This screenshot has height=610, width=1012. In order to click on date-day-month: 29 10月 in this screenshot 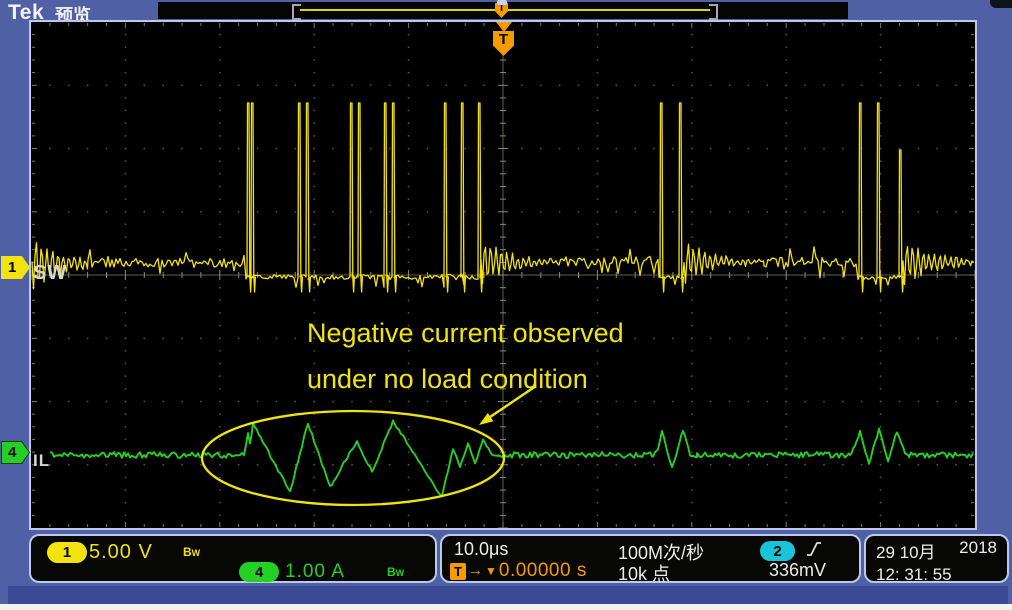, I will do `click(906, 552)`.